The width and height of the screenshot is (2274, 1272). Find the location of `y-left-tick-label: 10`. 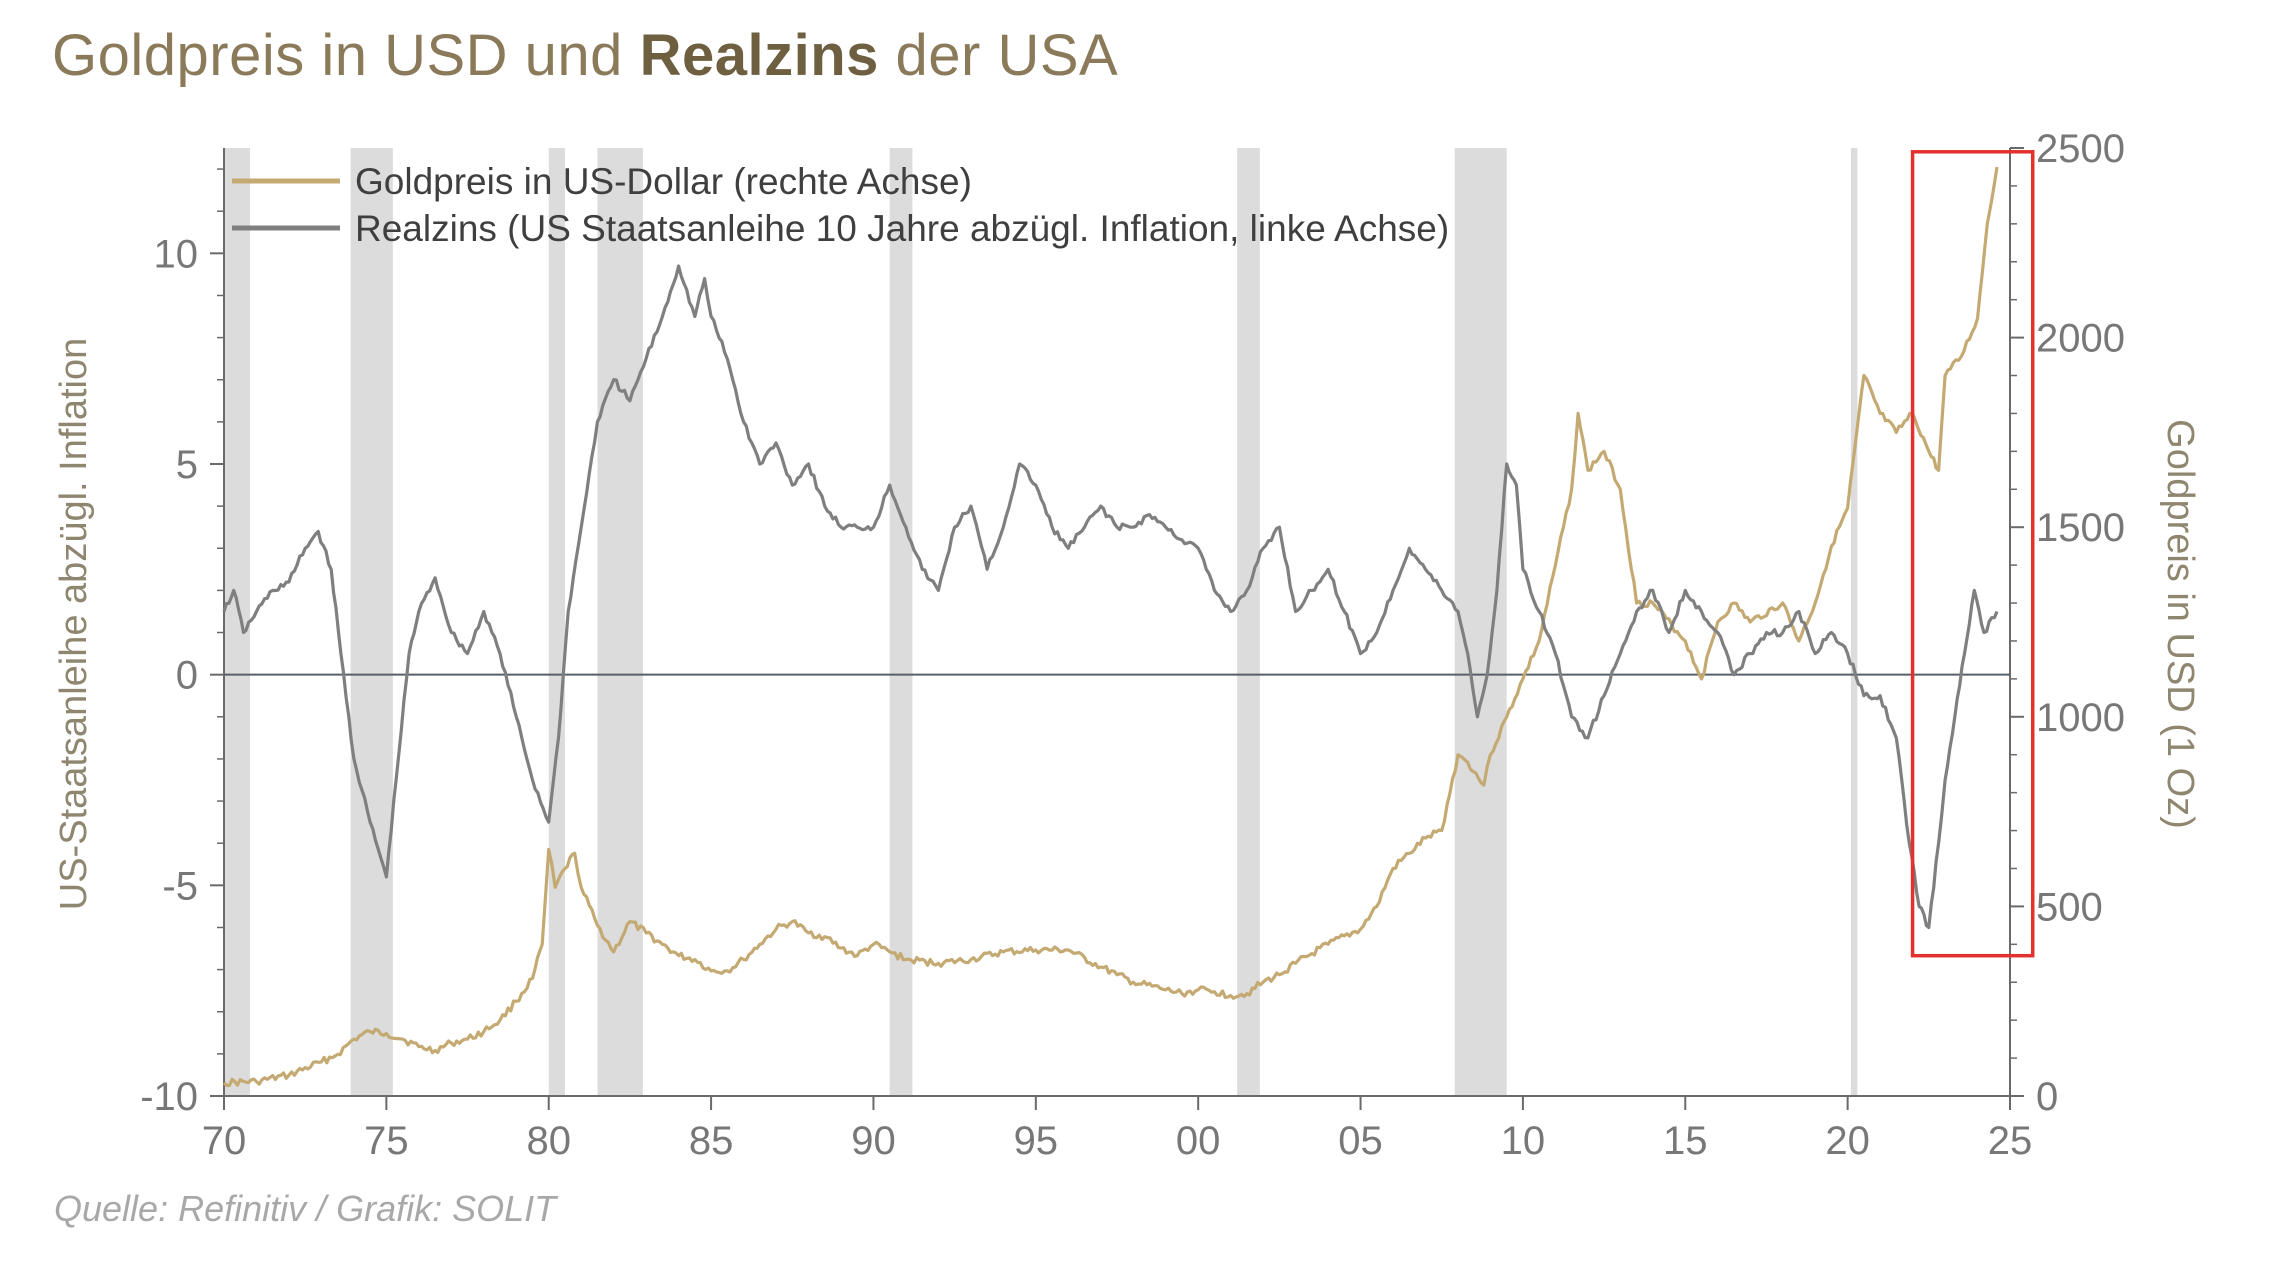

y-left-tick-label: 10 is located at coordinates (176, 254).